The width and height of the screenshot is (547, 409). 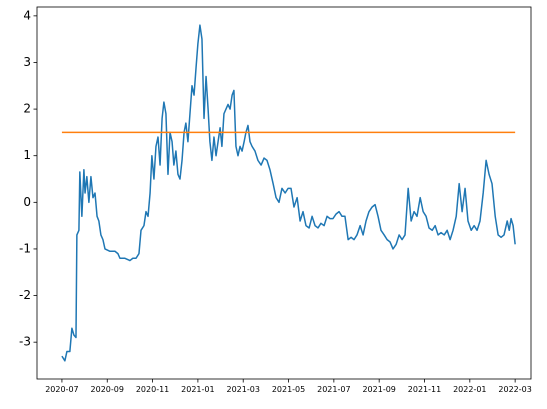 I want to click on y-tick-label: 4, so click(x=27, y=15).